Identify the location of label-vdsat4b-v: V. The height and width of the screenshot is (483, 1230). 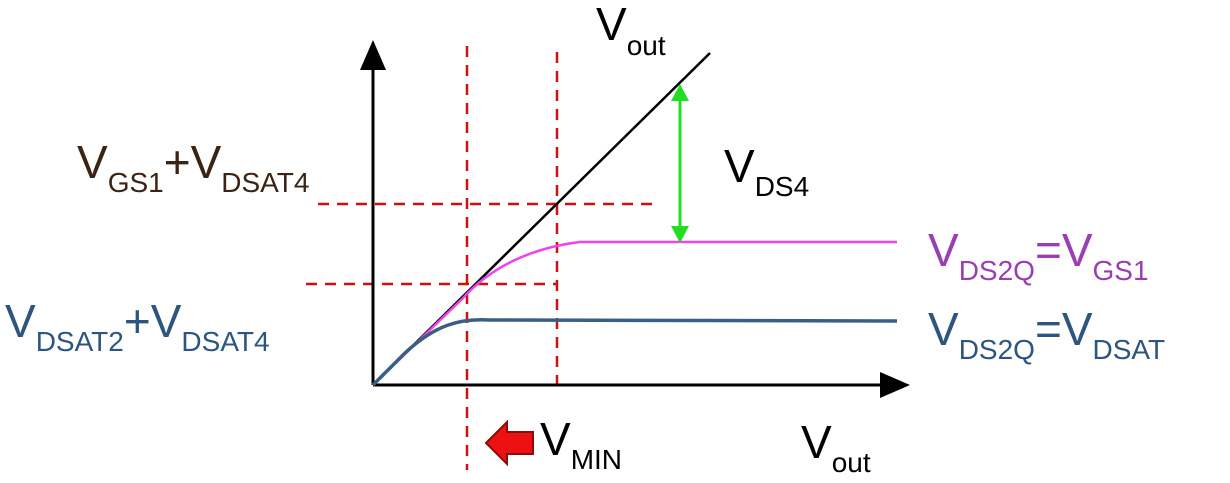
(166, 321).